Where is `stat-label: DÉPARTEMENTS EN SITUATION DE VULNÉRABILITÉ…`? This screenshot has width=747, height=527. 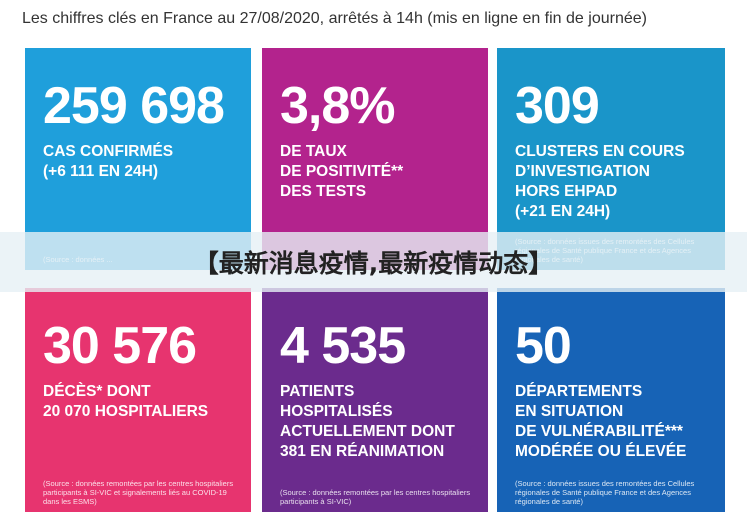 stat-label: DÉPARTEMENTS EN SITUATION DE VULNÉRABILITÉ… is located at coordinates (620, 422).